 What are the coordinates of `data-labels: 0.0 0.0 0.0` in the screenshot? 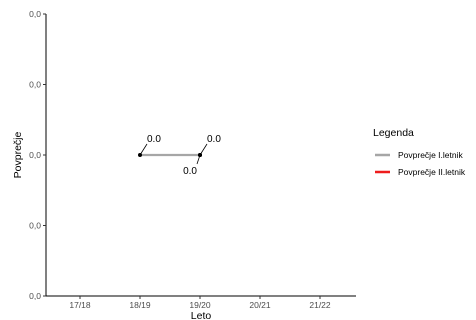 It's located at (180, 155).